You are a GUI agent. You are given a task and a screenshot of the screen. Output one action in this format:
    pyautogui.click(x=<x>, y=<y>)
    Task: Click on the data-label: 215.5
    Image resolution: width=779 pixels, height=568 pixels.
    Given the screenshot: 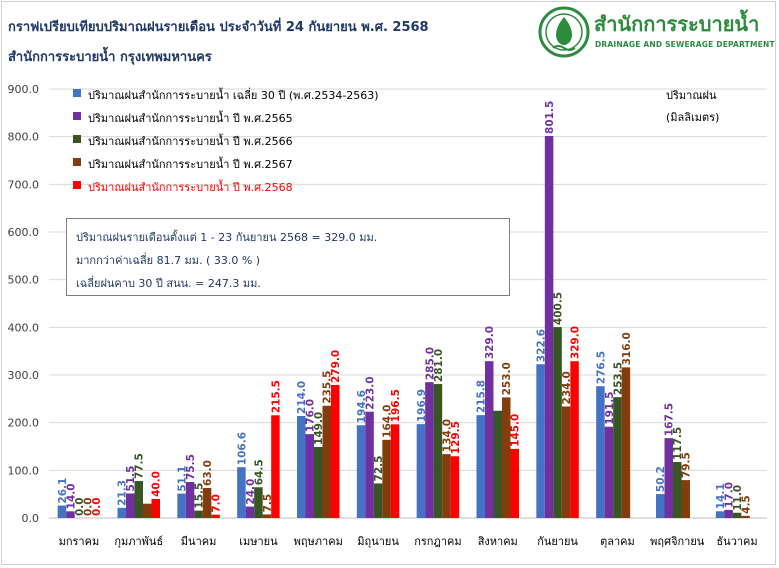 What is the action you would take?
    pyautogui.click(x=276, y=396)
    